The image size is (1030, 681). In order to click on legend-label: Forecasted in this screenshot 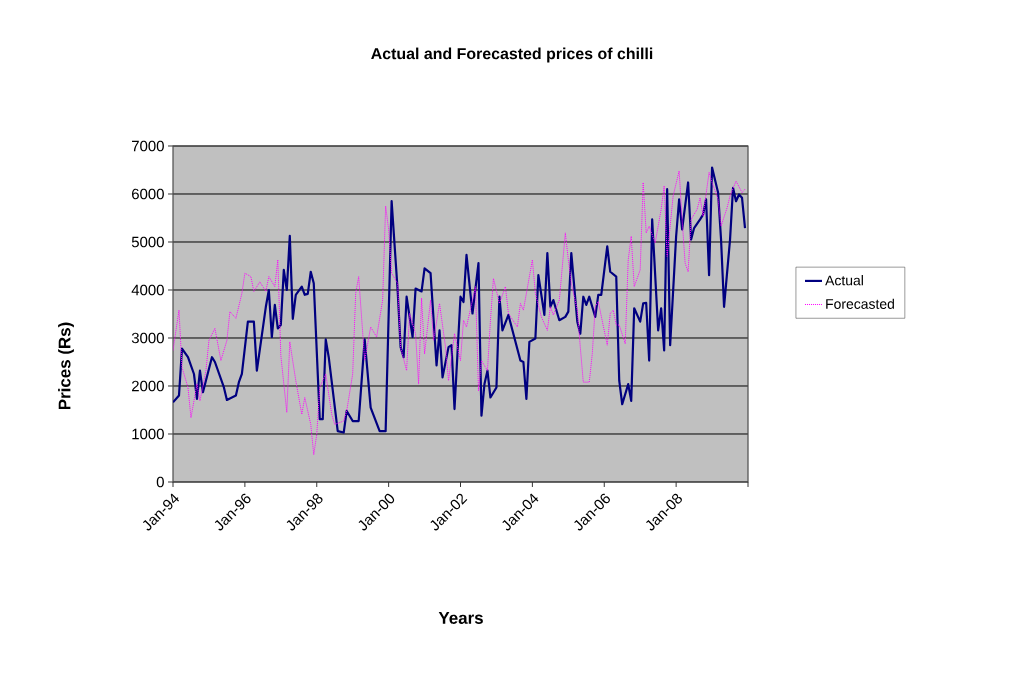, I will do `click(860, 303)`.